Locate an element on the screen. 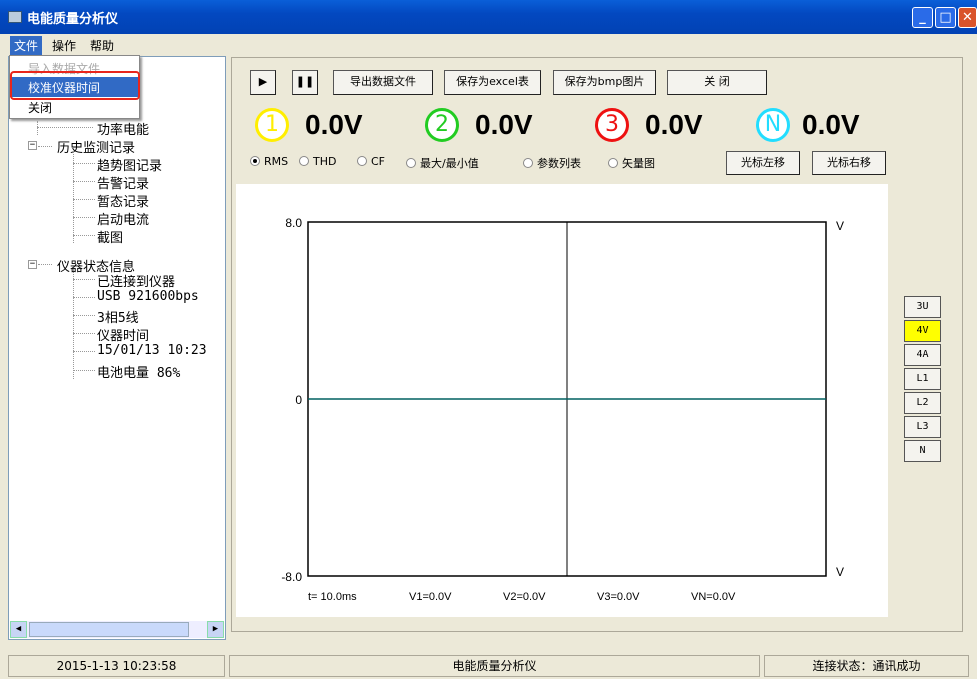 This screenshot has height=679, width=977. menu-help: 帮助 is located at coordinates (102, 46).